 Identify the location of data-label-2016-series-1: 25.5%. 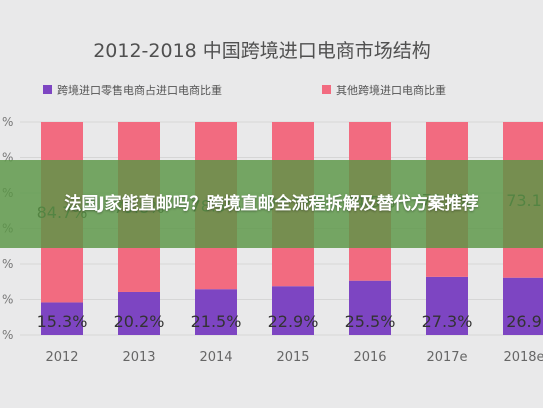
(370, 321).